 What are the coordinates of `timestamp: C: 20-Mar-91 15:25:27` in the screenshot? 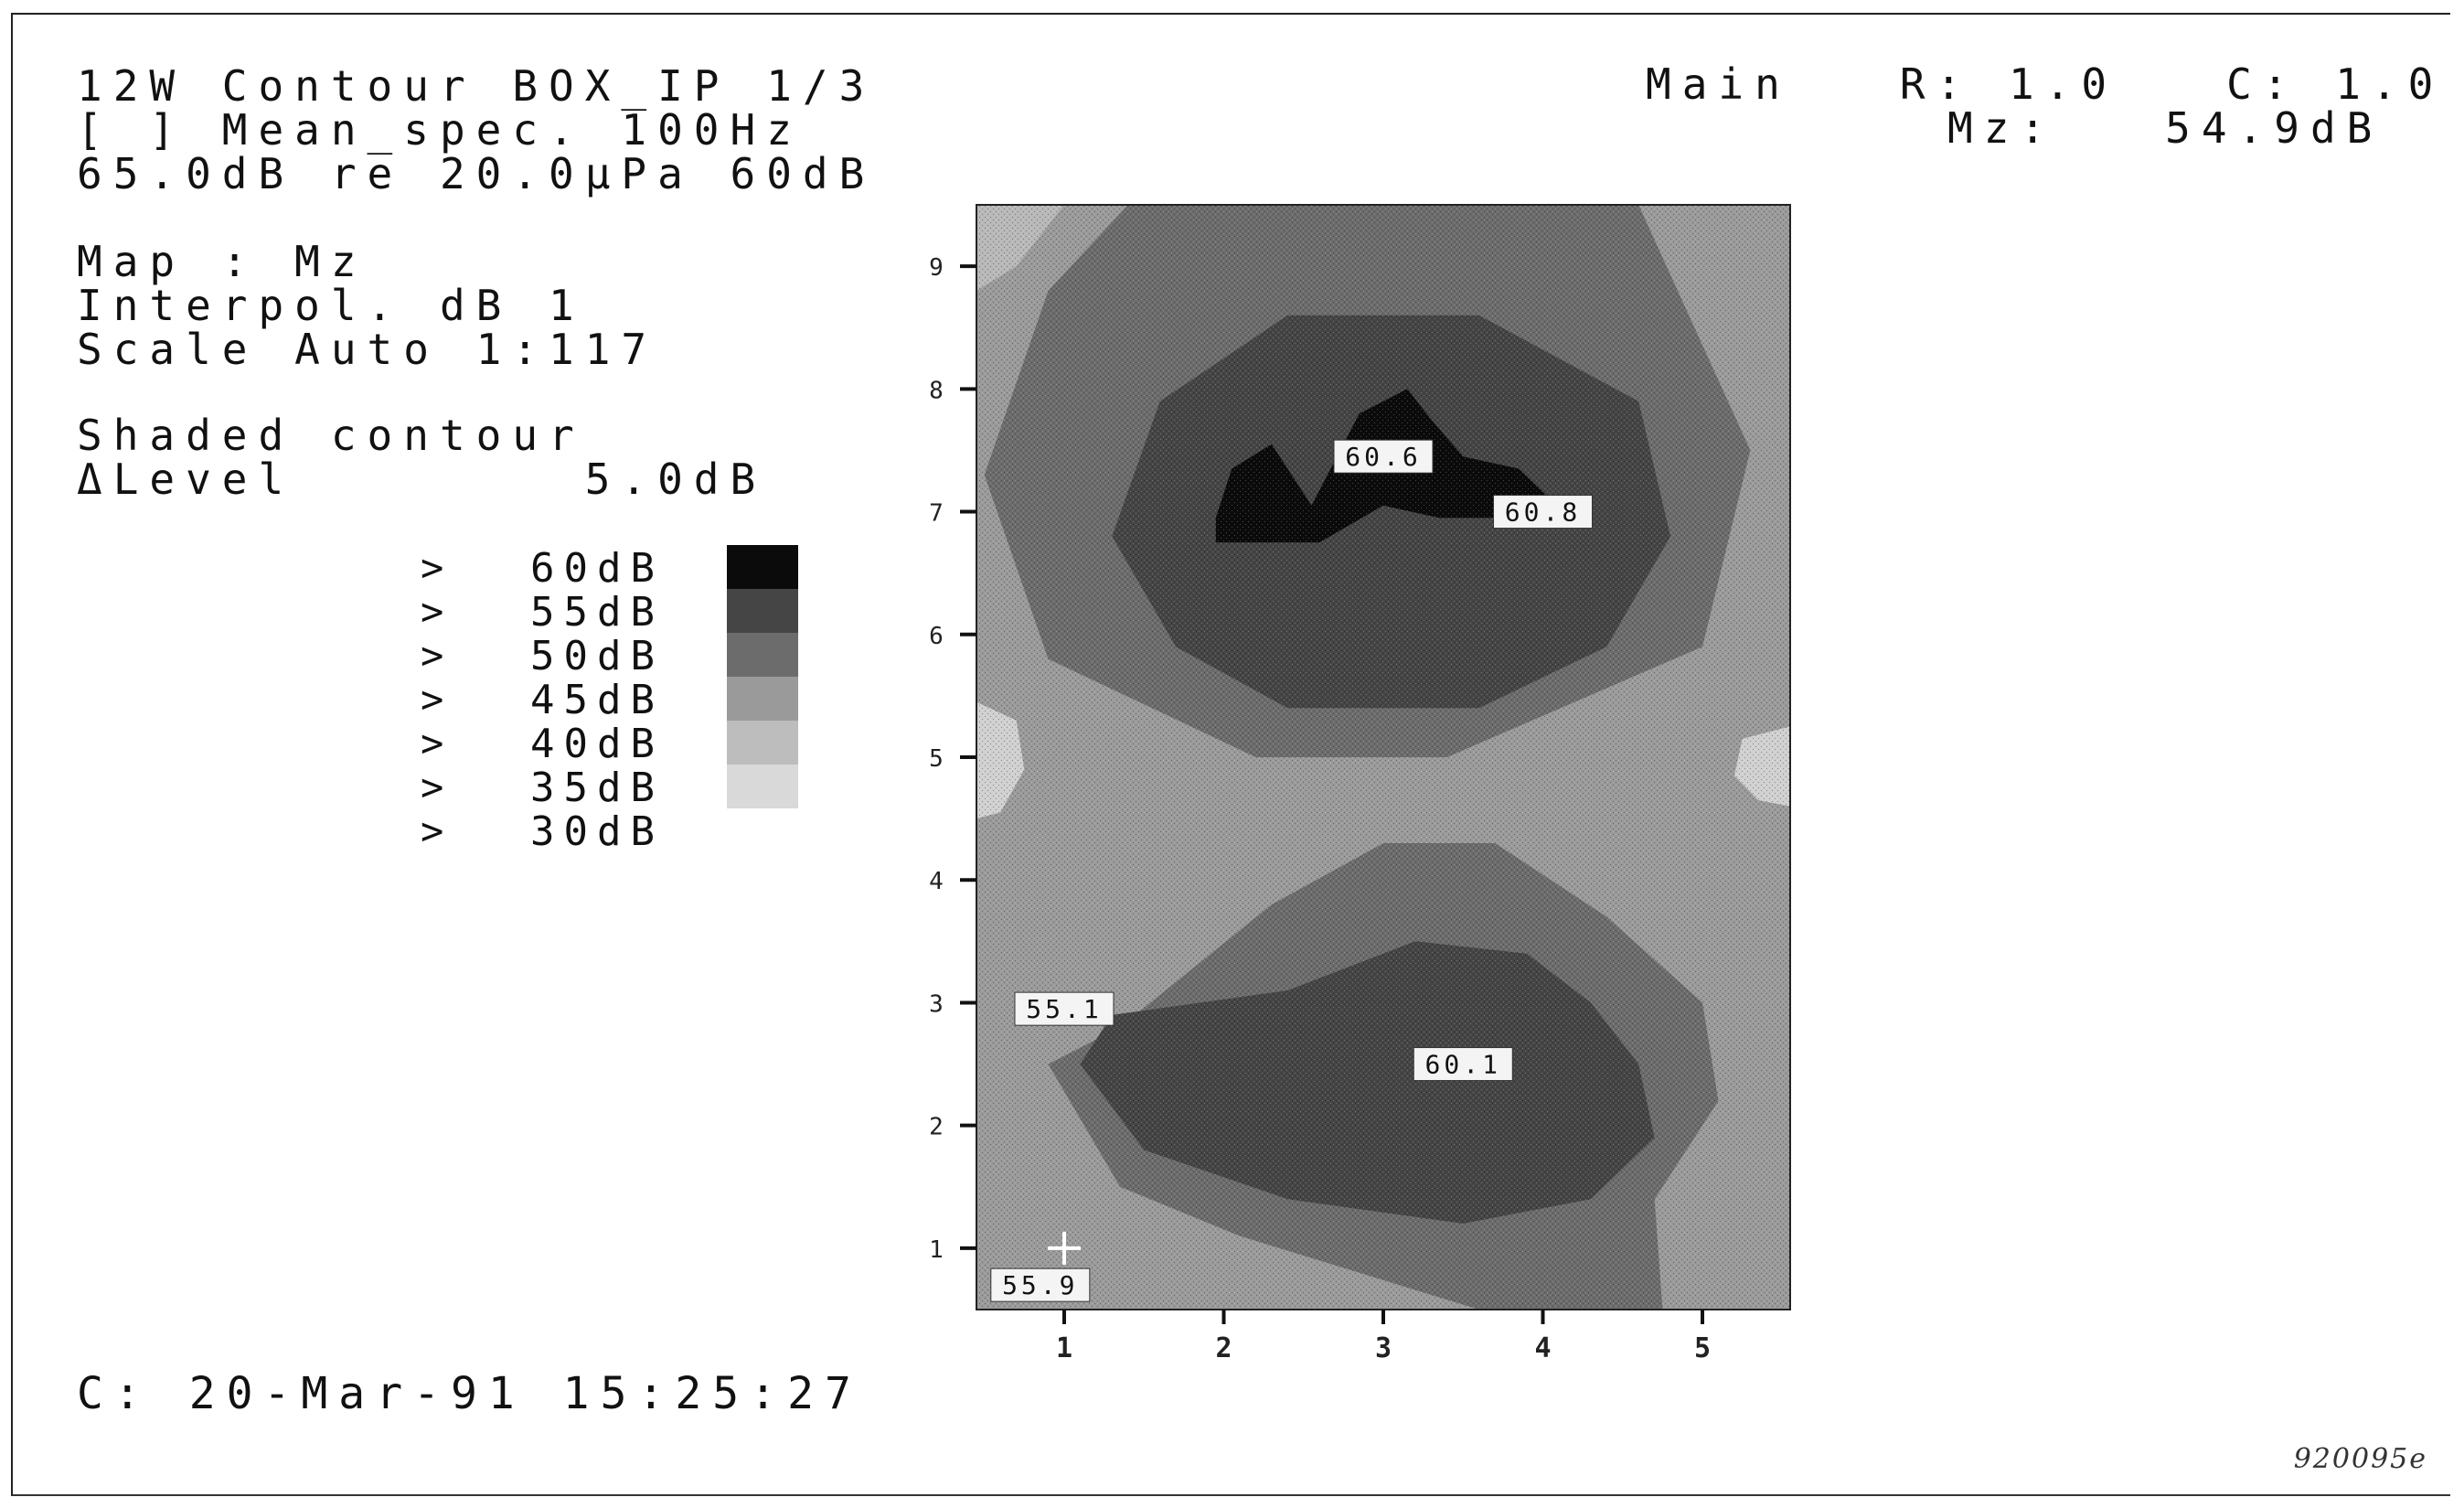 It's located at (469, 1393).